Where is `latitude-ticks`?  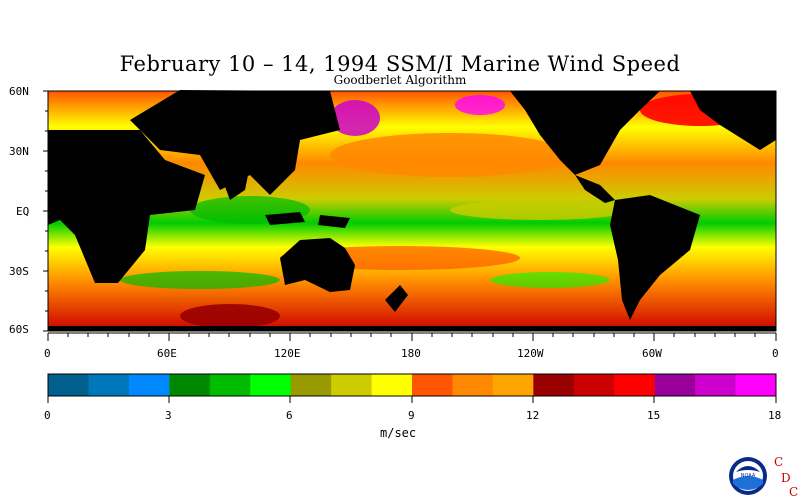 latitude-ticks is located at coordinates (45, 211).